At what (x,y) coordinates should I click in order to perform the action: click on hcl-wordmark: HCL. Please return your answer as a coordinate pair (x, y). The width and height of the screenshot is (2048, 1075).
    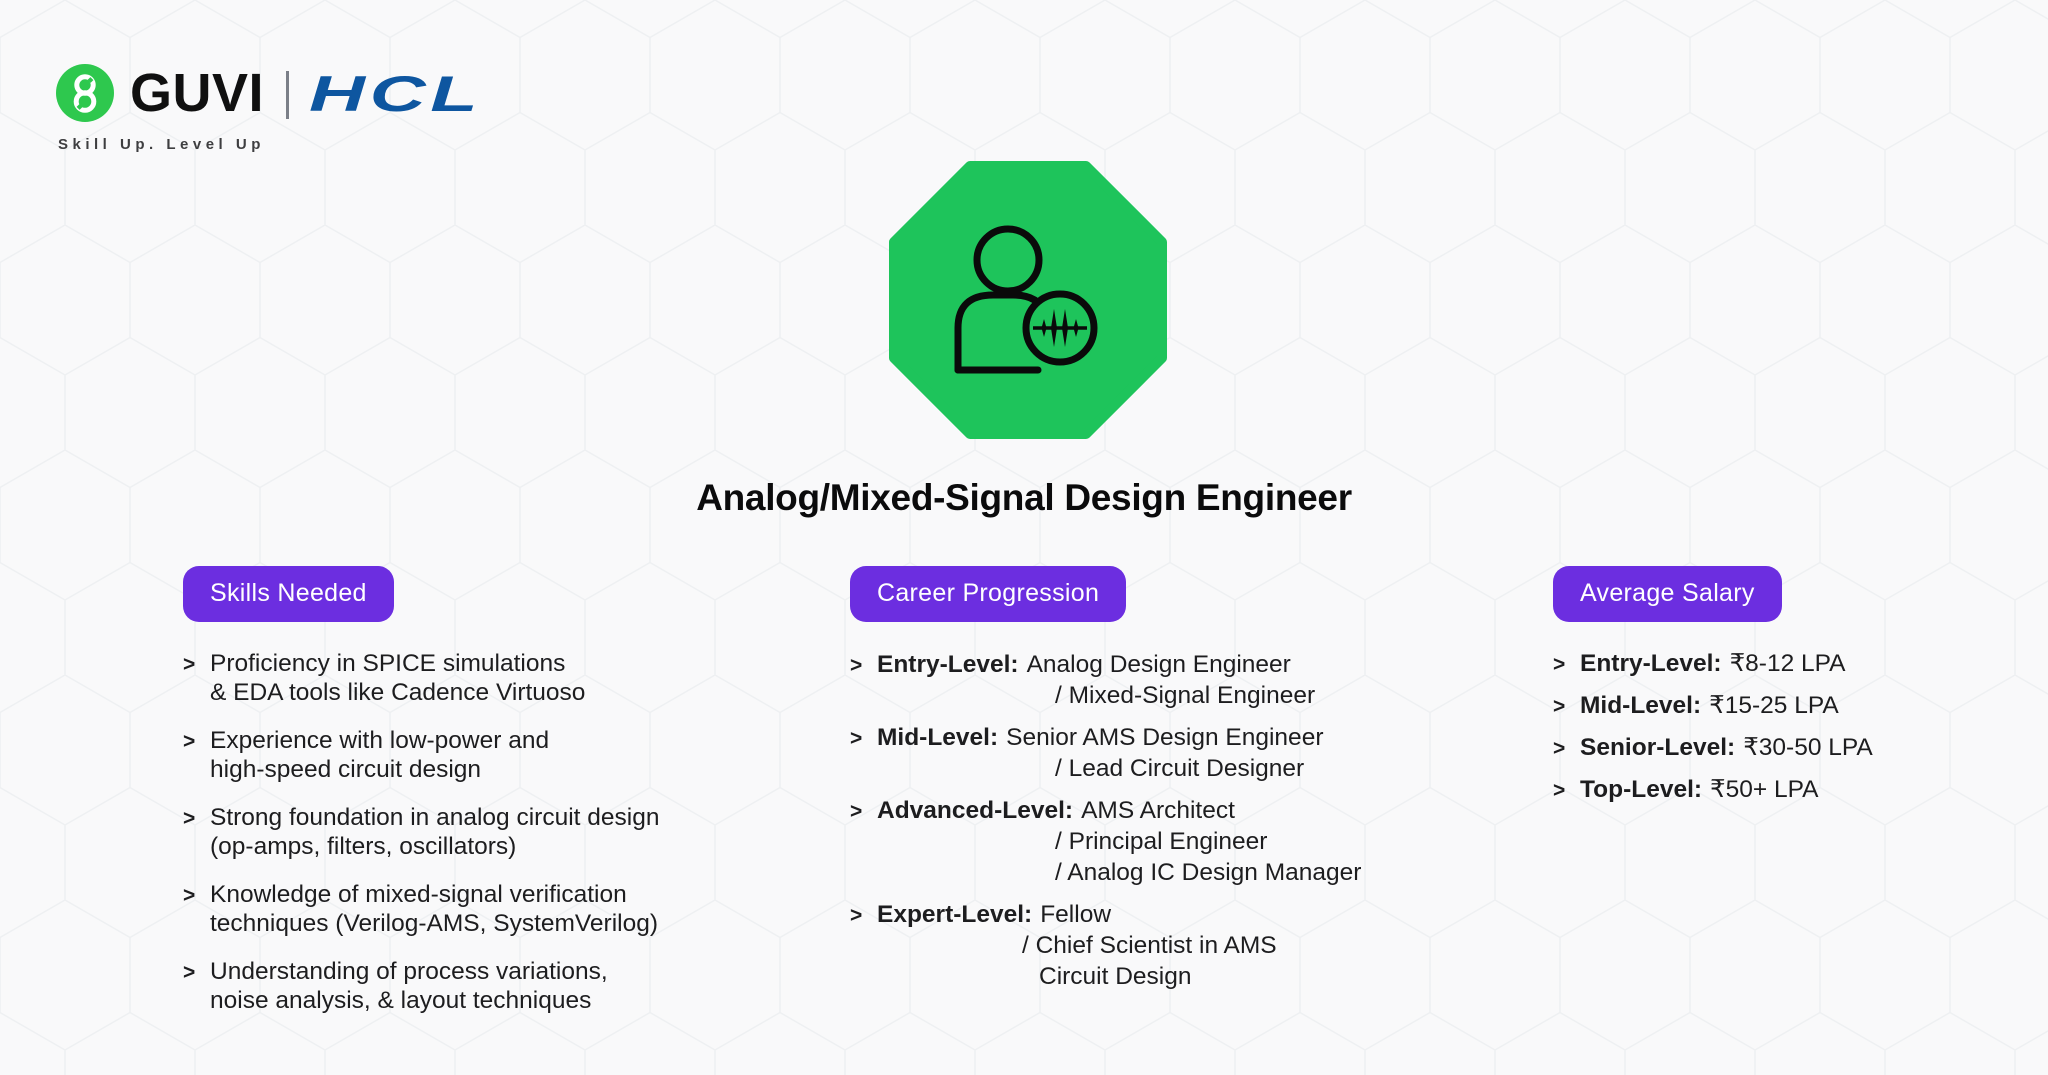
    Looking at the image, I should click on (396, 94).